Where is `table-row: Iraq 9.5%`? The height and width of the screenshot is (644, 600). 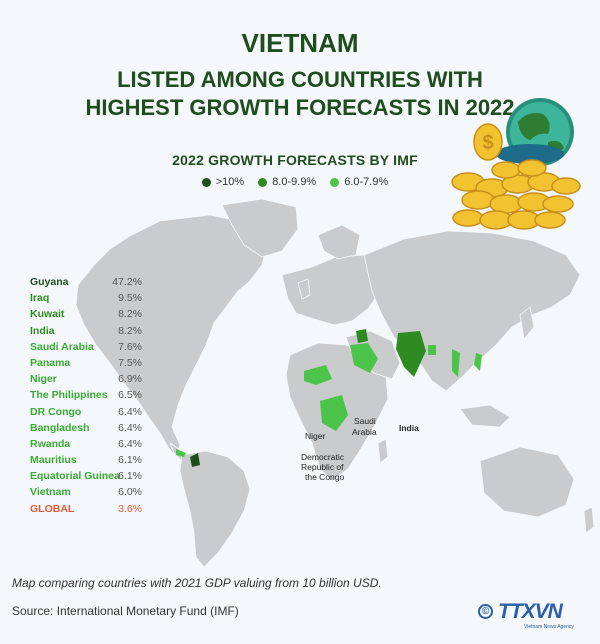
table-row: Iraq 9.5% is located at coordinates (86, 300).